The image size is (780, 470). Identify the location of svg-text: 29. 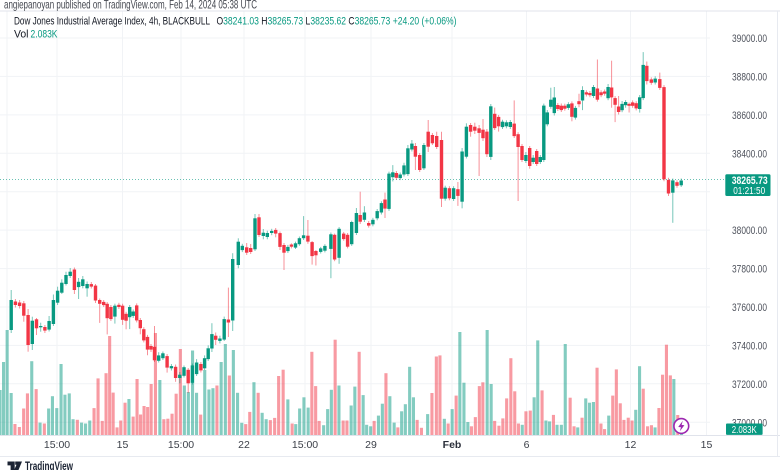
(371, 445).